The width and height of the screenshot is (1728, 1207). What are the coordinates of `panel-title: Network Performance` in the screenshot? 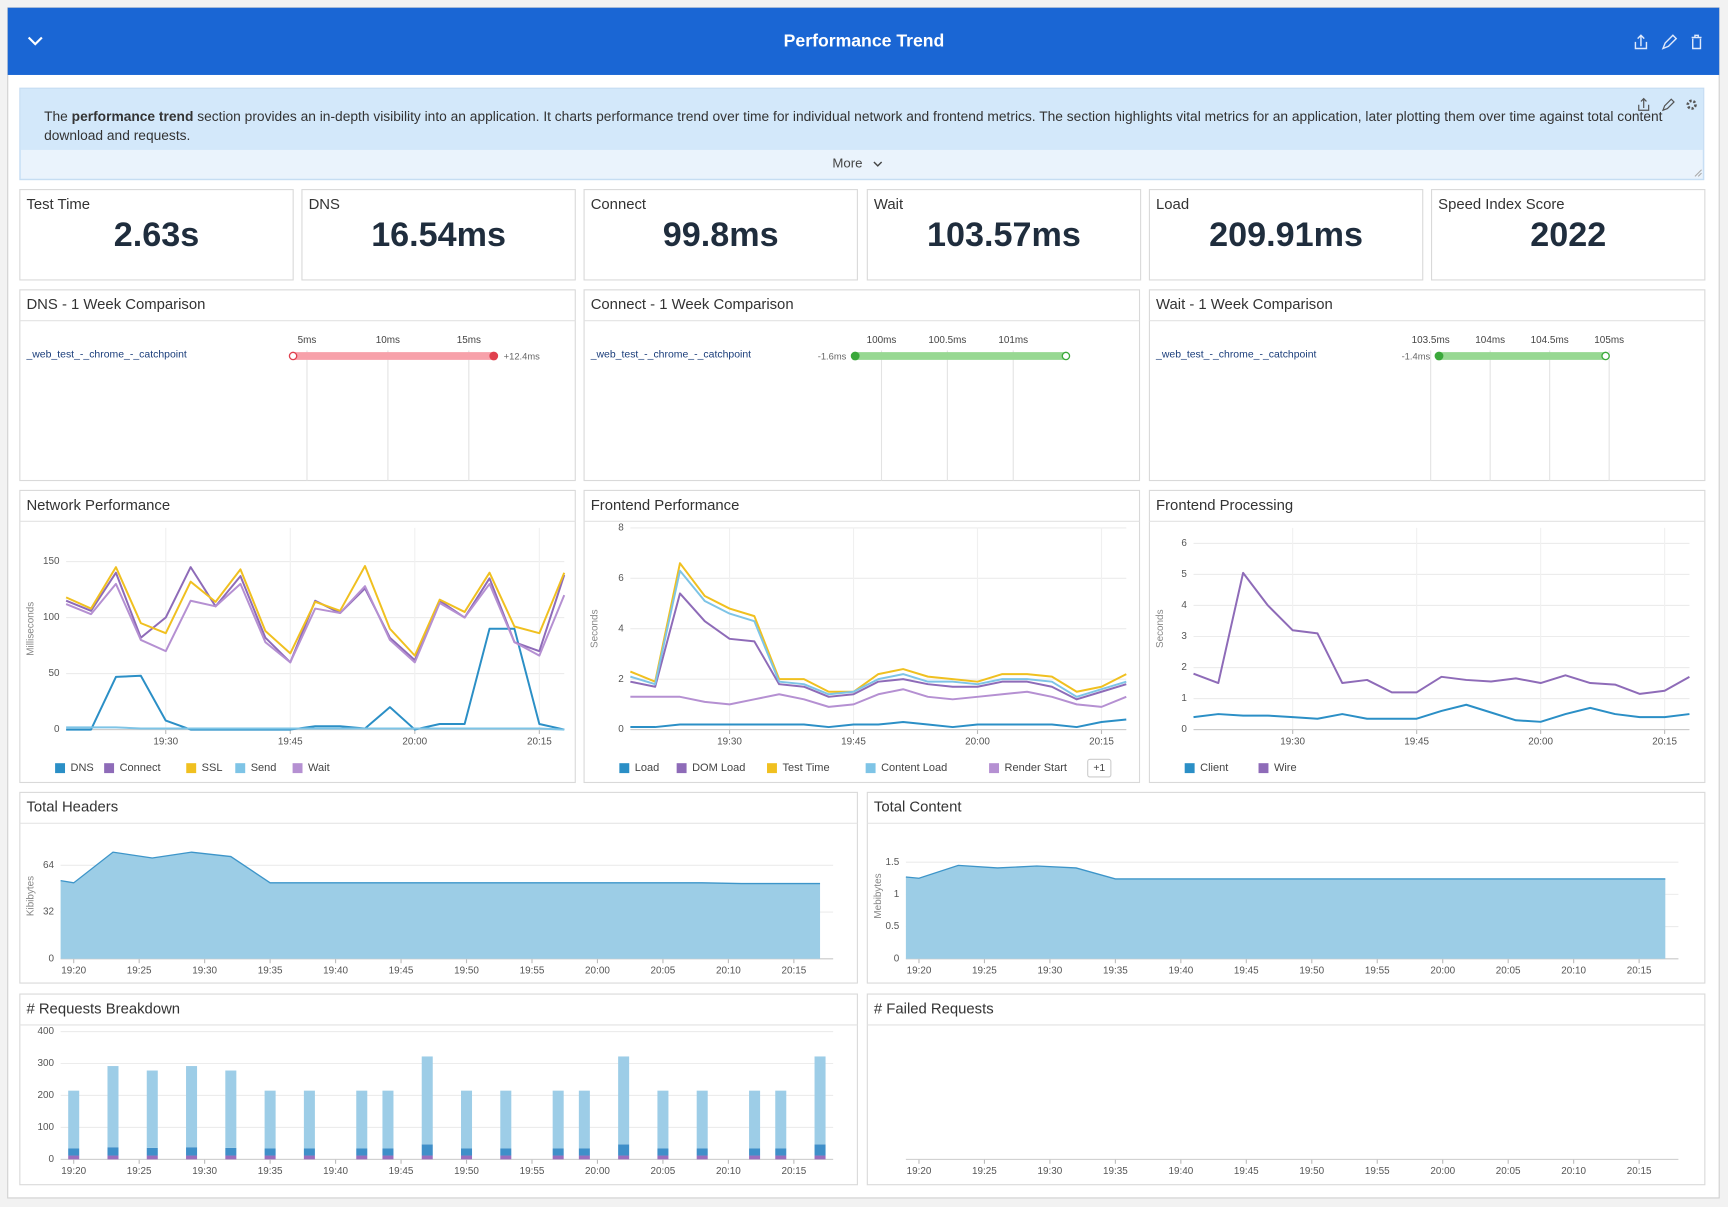 It's located at (98, 506).